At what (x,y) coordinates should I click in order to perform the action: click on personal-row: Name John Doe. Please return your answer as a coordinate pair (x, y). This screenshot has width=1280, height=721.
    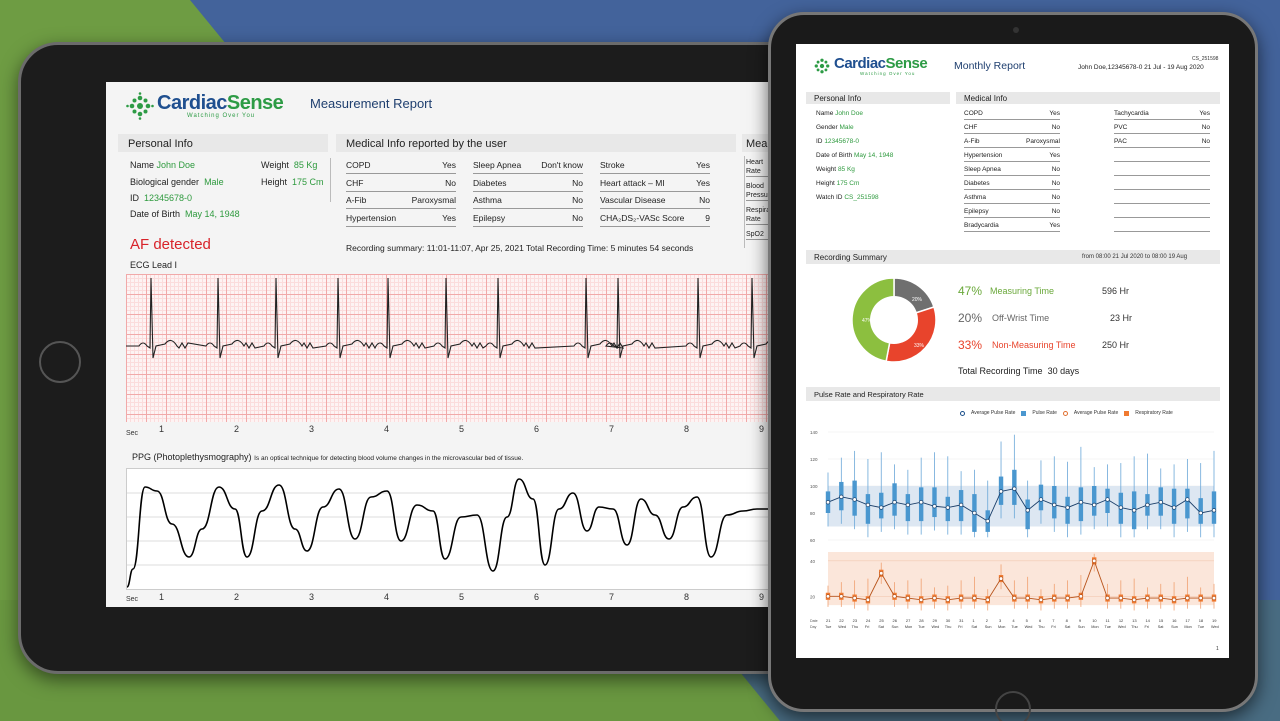
    Looking at the image, I should click on (839, 113).